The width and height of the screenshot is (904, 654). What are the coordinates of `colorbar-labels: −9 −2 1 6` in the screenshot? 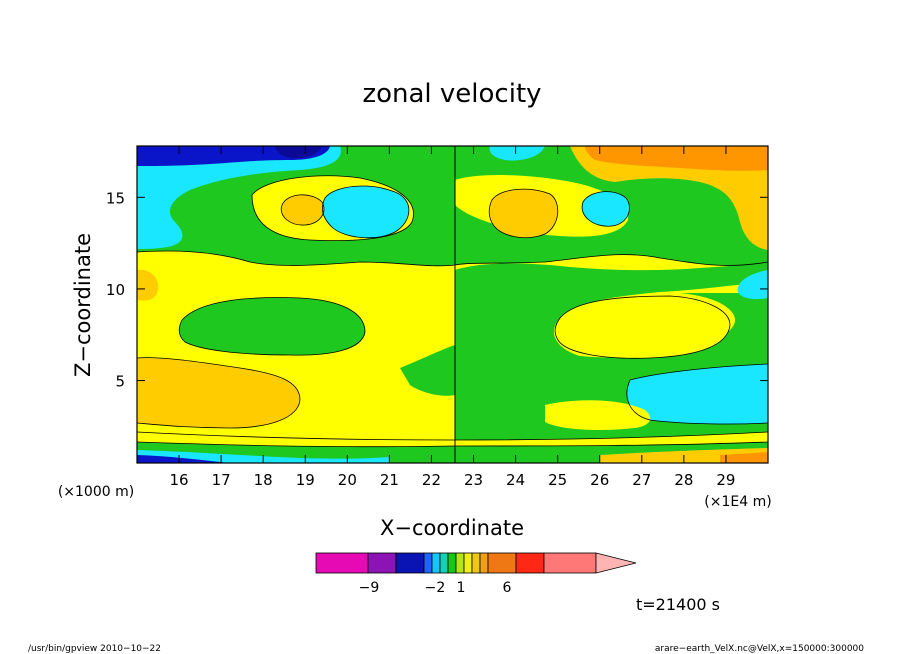 It's located at (435, 588).